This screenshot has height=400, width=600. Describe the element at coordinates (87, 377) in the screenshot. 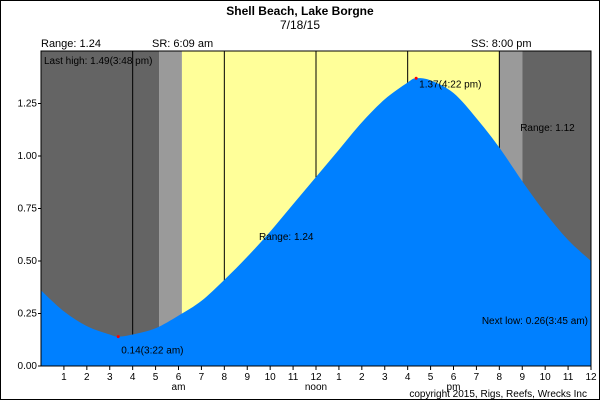

I see `x-tick-label-2: 2` at that location.